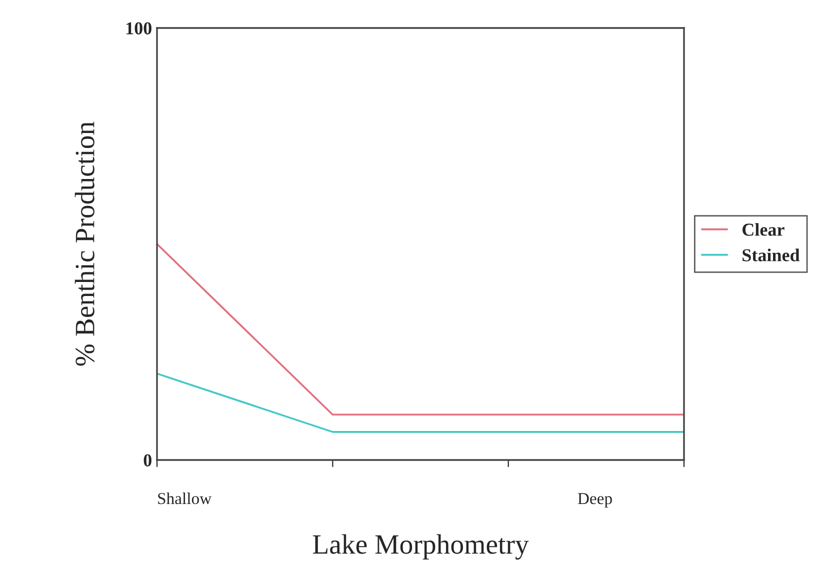  What do you see at coordinates (595, 500) in the screenshot?
I see `text: Deep` at bounding box center [595, 500].